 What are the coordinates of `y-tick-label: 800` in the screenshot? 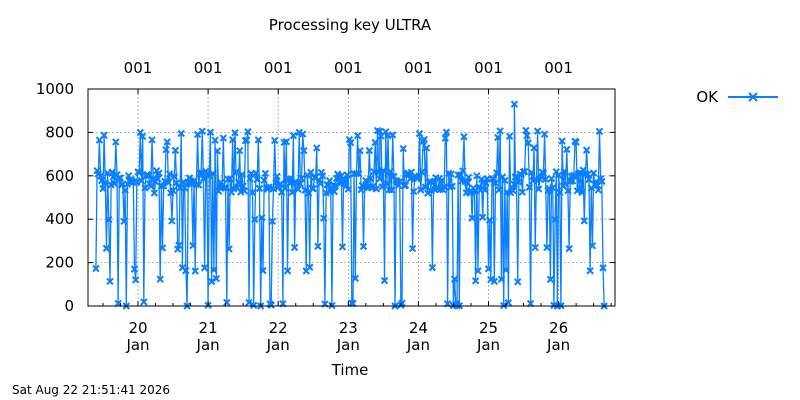 It's located at (59, 132).